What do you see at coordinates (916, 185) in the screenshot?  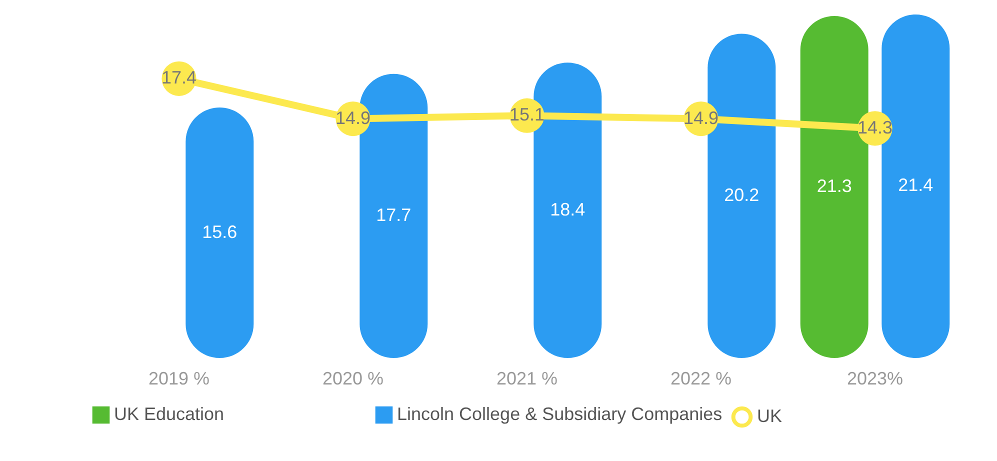 I see `data-label: 21.4` at bounding box center [916, 185].